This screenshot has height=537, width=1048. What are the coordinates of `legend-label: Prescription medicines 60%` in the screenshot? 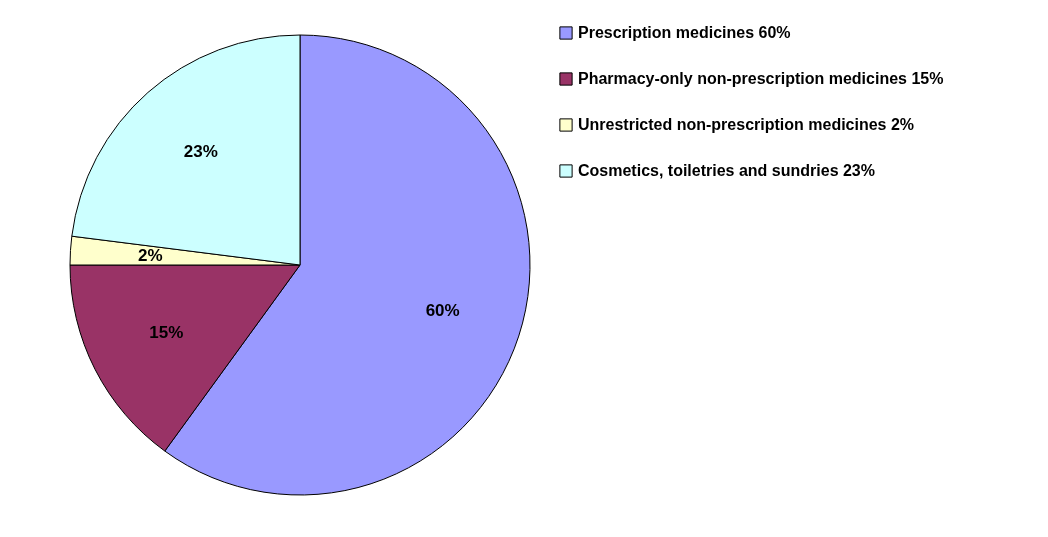 It's located at (684, 32).